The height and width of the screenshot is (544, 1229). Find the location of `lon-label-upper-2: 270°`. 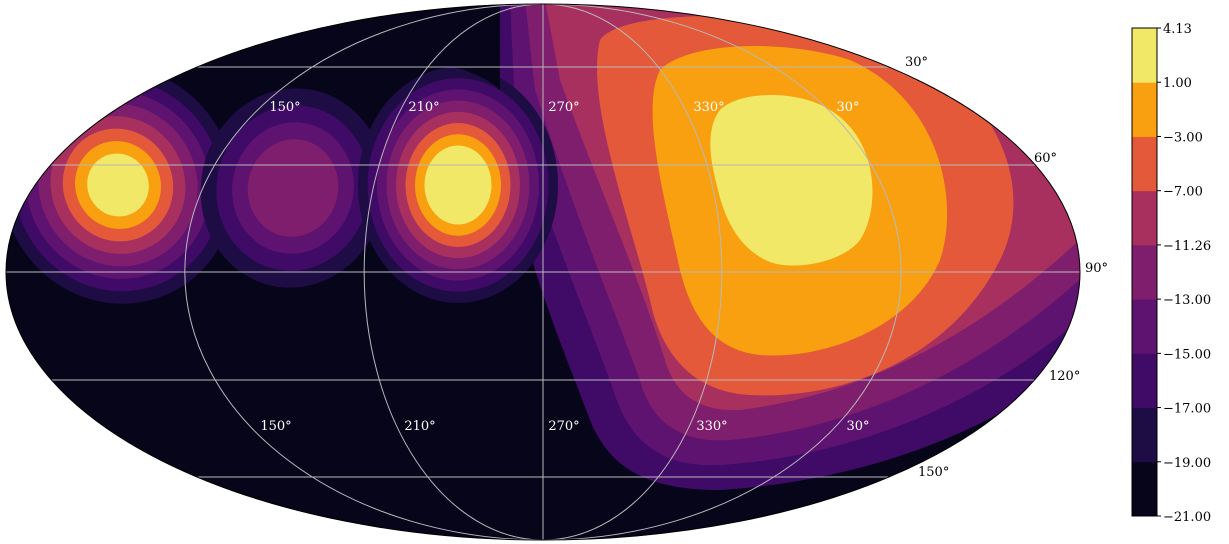

lon-label-upper-2: 270° is located at coordinates (563, 107).